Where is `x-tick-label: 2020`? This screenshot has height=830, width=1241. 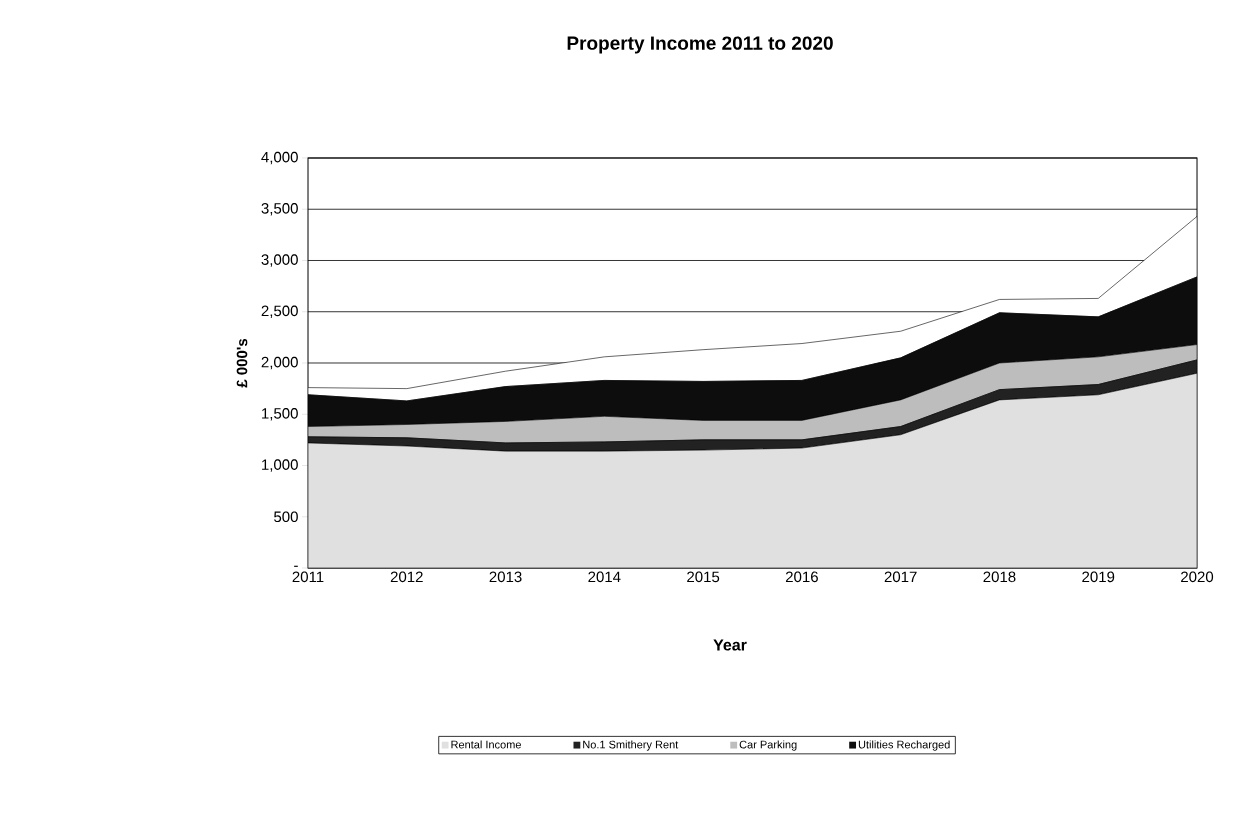
x-tick-label: 2020 is located at coordinates (1197, 577).